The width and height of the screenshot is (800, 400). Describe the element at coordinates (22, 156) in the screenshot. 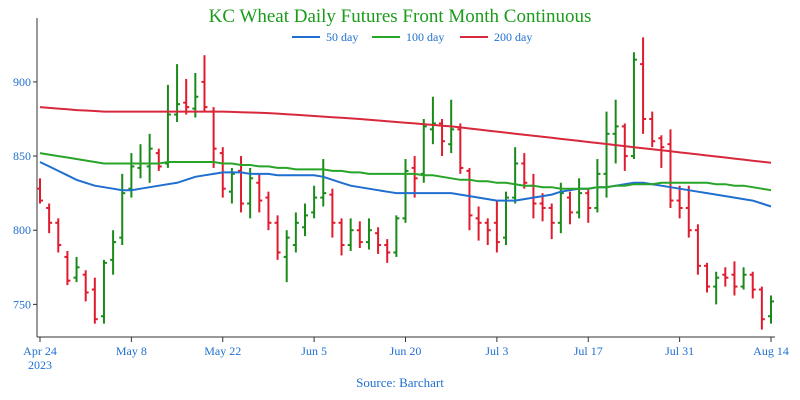

I see `y-tick-label: 850` at that location.